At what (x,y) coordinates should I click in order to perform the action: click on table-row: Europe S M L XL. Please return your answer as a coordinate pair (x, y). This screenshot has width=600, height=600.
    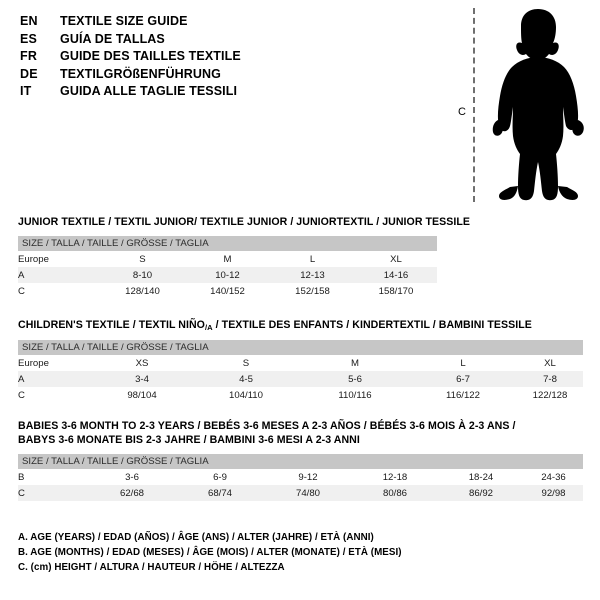
    Looking at the image, I should click on (227, 259).